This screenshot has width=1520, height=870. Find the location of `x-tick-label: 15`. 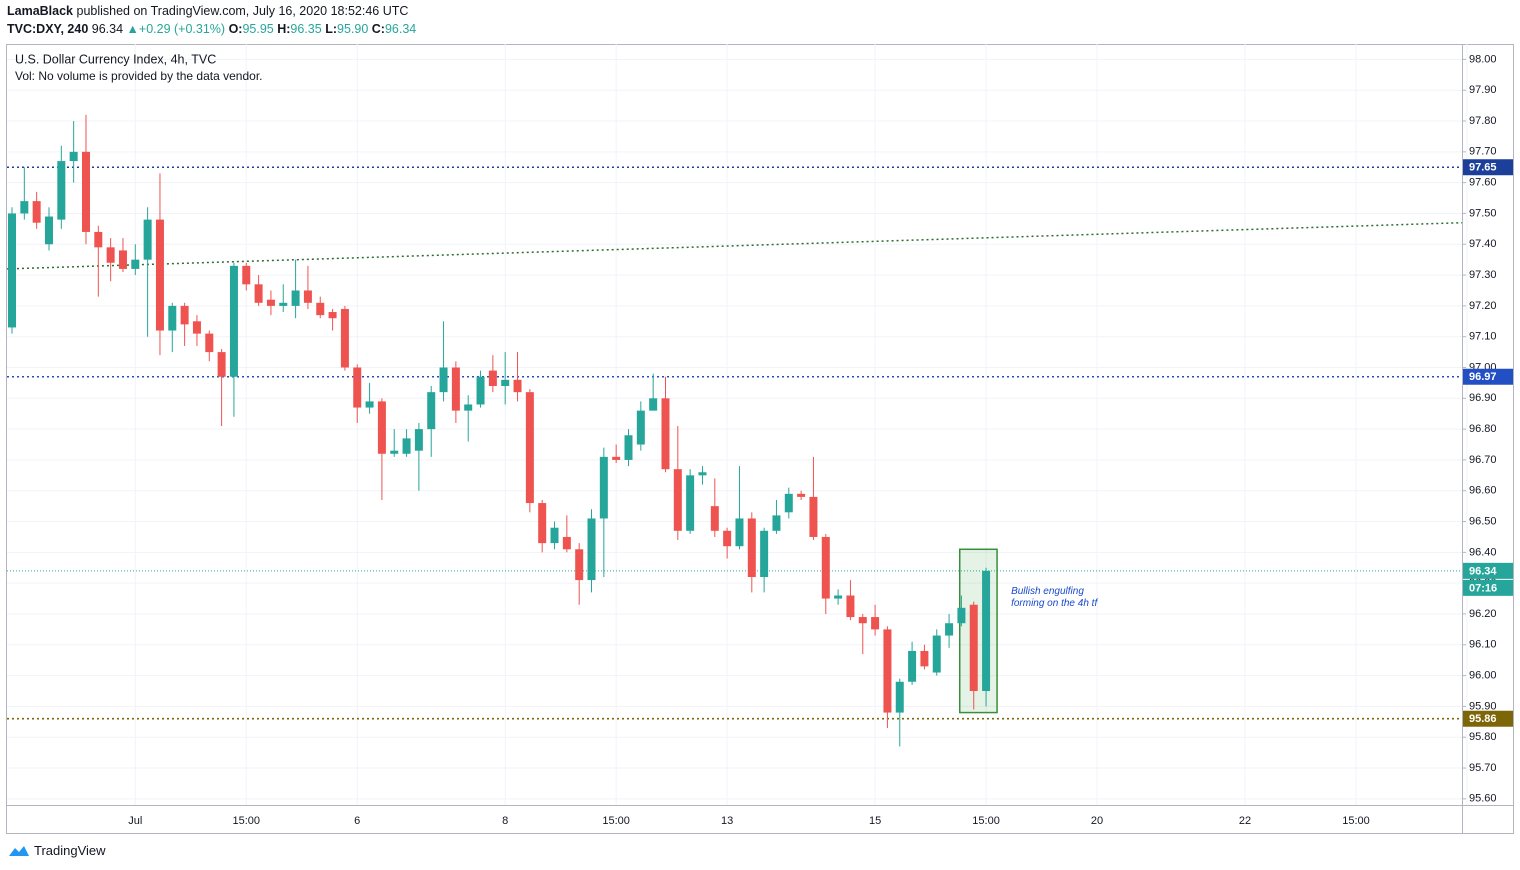

x-tick-label: 15 is located at coordinates (875, 821).